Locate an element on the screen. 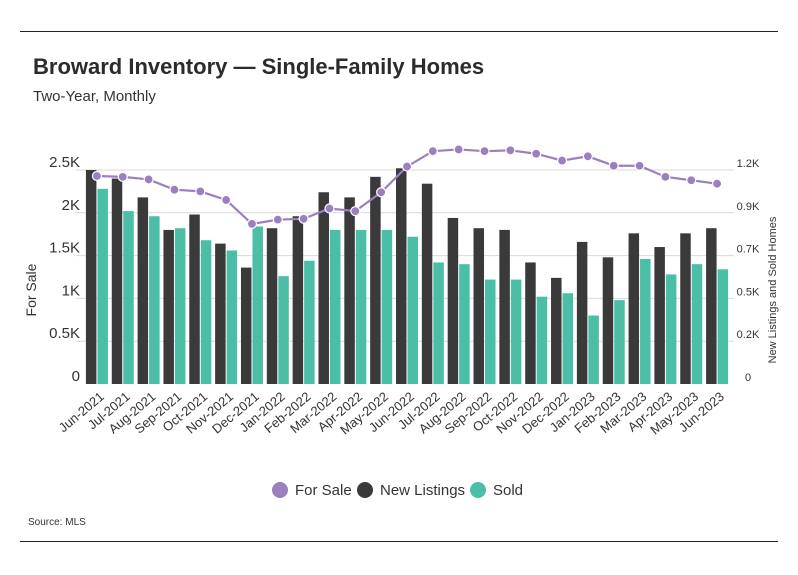  legend: For Sale New Listings Sold is located at coordinates (397, 490).